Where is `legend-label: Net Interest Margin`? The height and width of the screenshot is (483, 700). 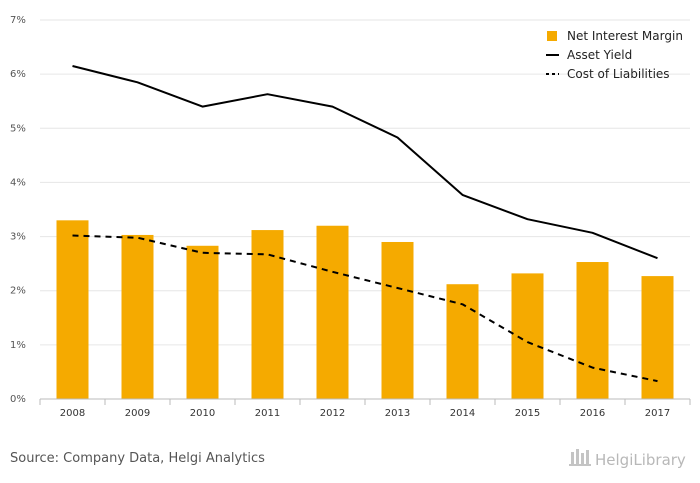 legend-label: Net Interest Margin is located at coordinates (625, 36).